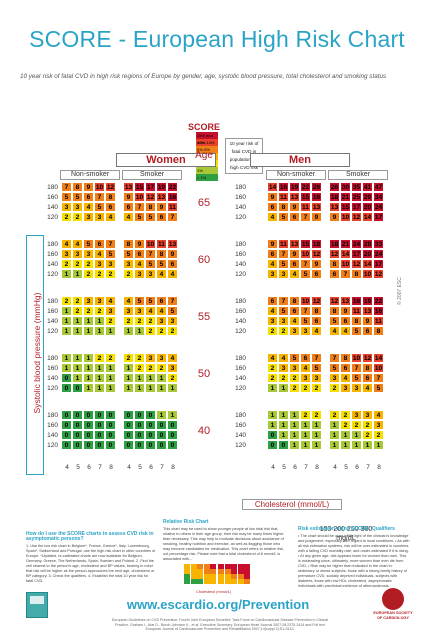 Image resolution: width=434 pixels, height=640 pixels. I want to click on risk-cell: 16, so click(357, 301).